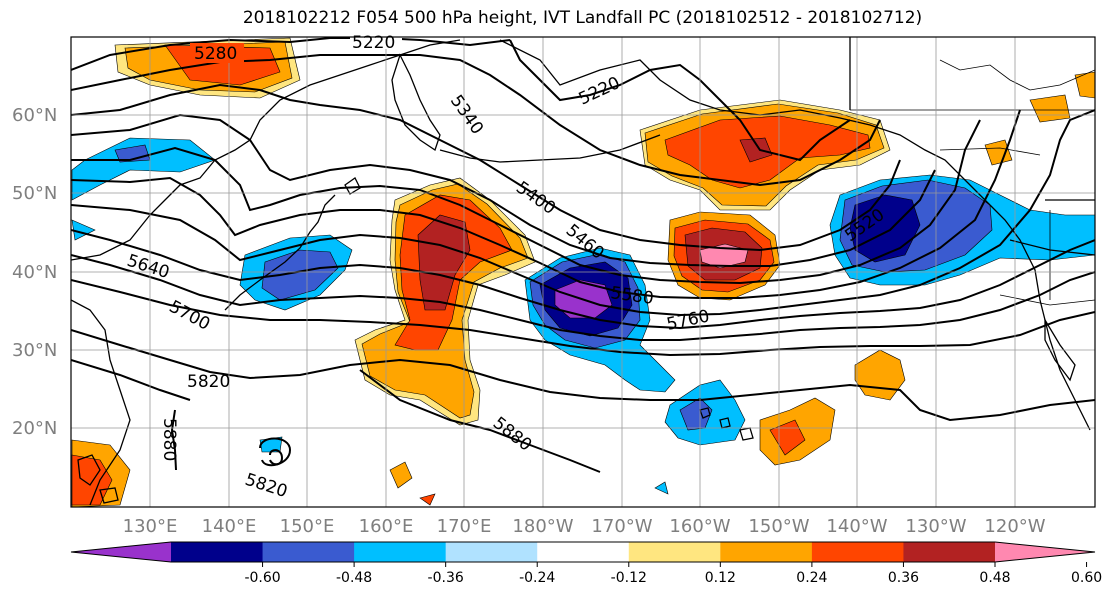 The image size is (1105, 601). I want to click on lat-label: 50°N, so click(34, 193).